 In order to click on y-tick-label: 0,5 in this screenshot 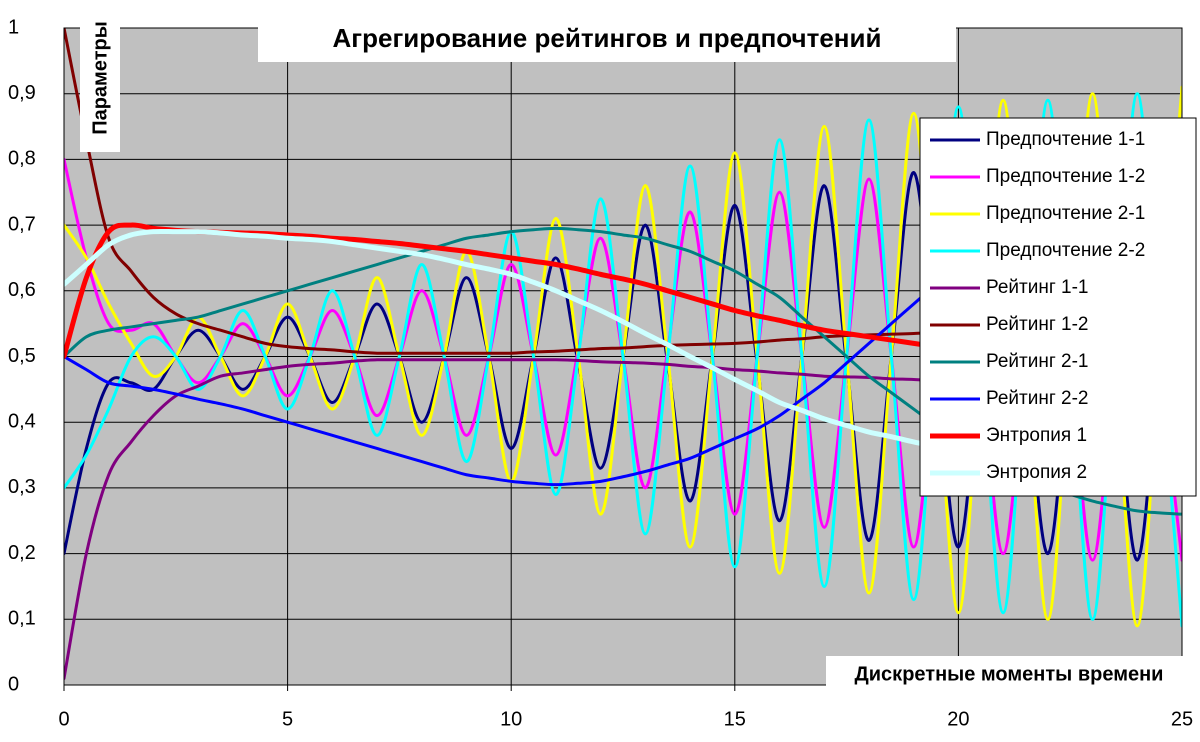, I will do `click(22, 356)`.